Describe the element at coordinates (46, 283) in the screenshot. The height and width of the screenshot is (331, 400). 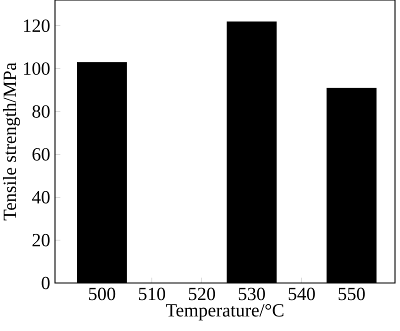
I see `y-tick-label: 0` at that location.